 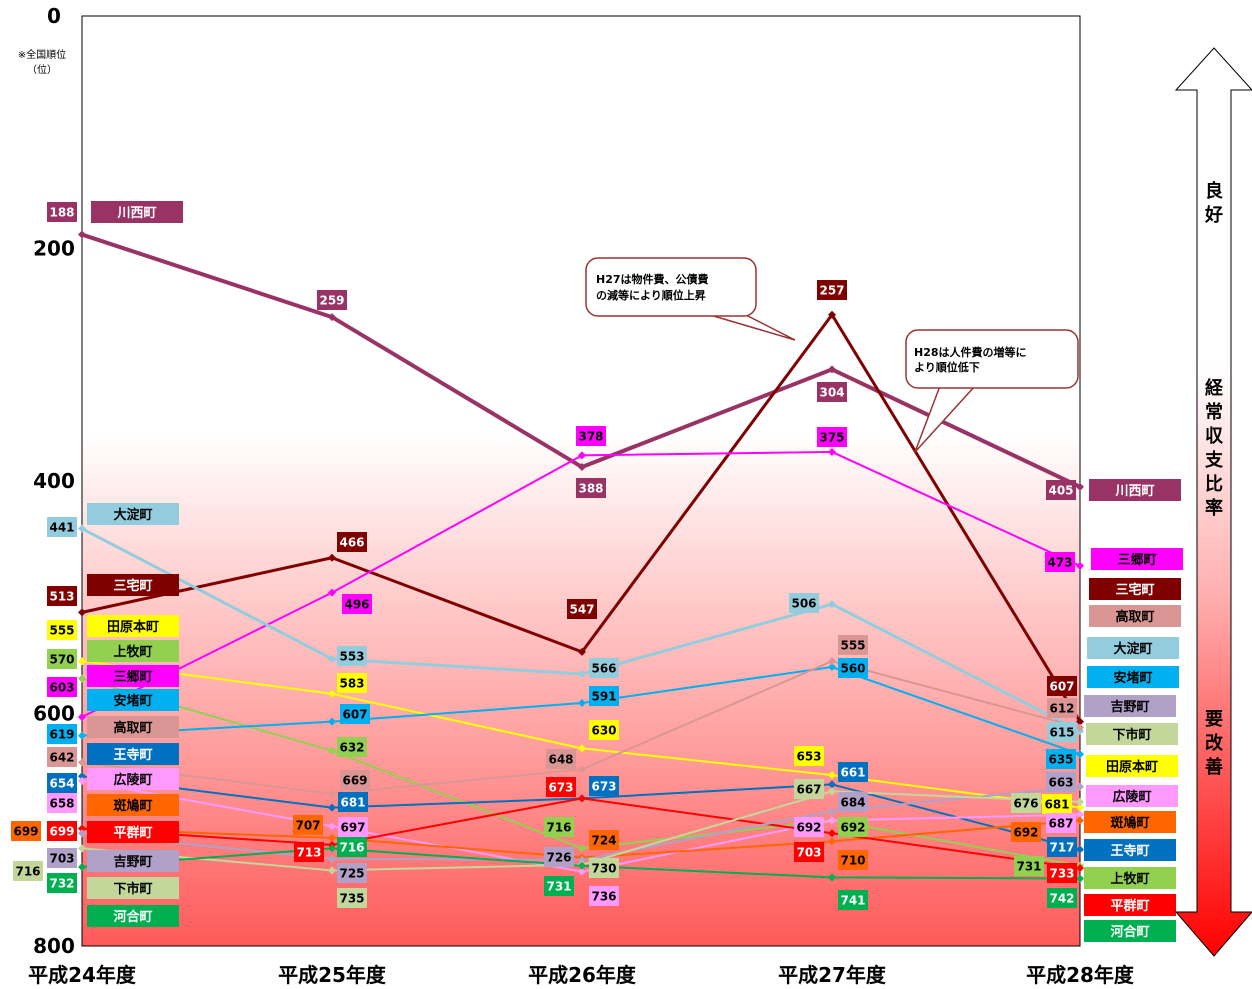 I want to click on series-name-label-right: 王寺町, so click(x=1130, y=850).